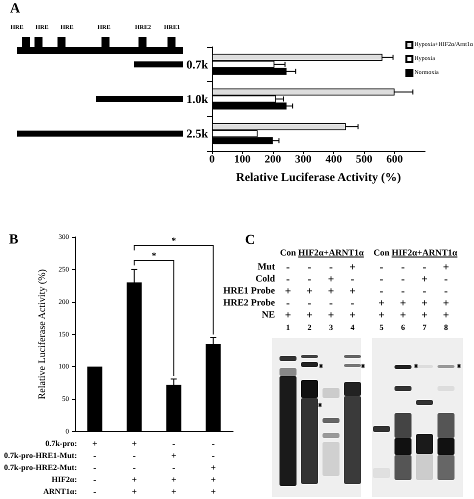  Describe the element at coordinates (197, 99) in the screenshot. I see `y-tick-label: 1.0k` at that location.